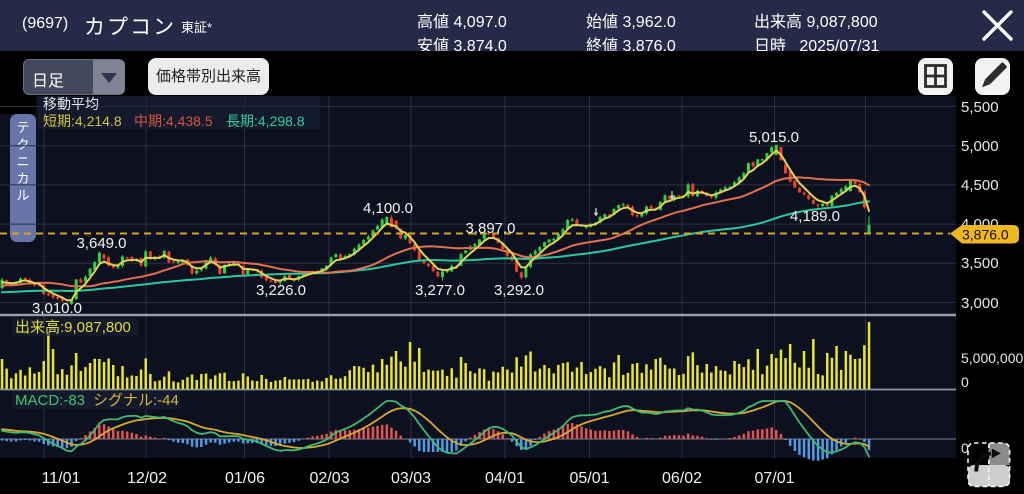 This screenshot has height=494, width=1024. What do you see at coordinates (388, 208) in the screenshot?
I see `svg-text: 4,100.0` at bounding box center [388, 208].